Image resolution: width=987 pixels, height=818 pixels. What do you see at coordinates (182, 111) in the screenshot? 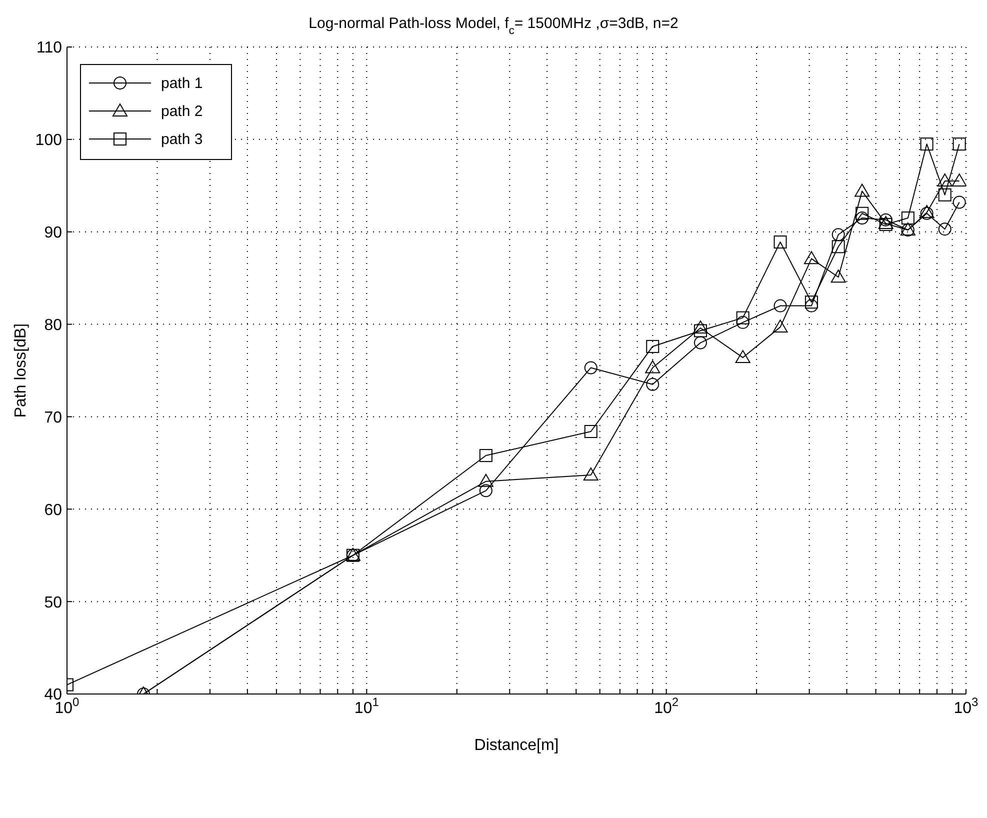
I see `legend-label: path 2` at bounding box center [182, 111].